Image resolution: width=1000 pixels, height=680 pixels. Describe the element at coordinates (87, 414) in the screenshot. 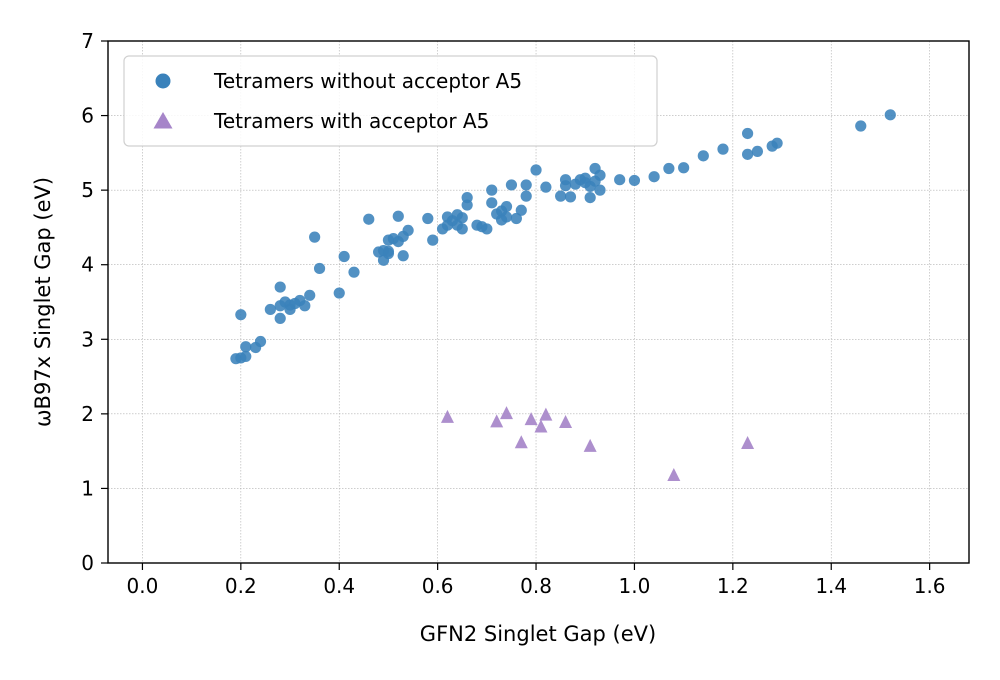

I see `y-tick-label: 2` at that location.